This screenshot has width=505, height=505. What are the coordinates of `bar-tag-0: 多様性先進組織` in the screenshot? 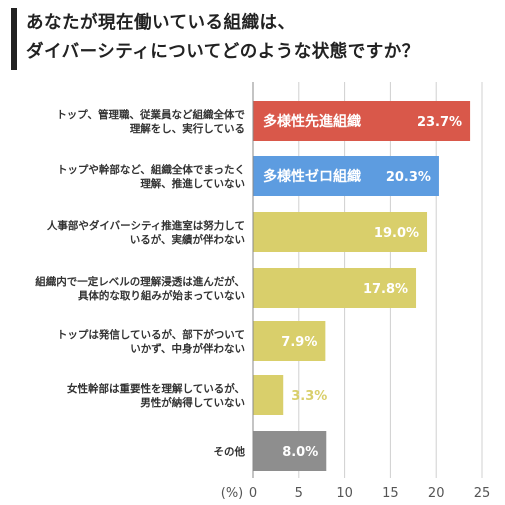 It's located at (312, 121).